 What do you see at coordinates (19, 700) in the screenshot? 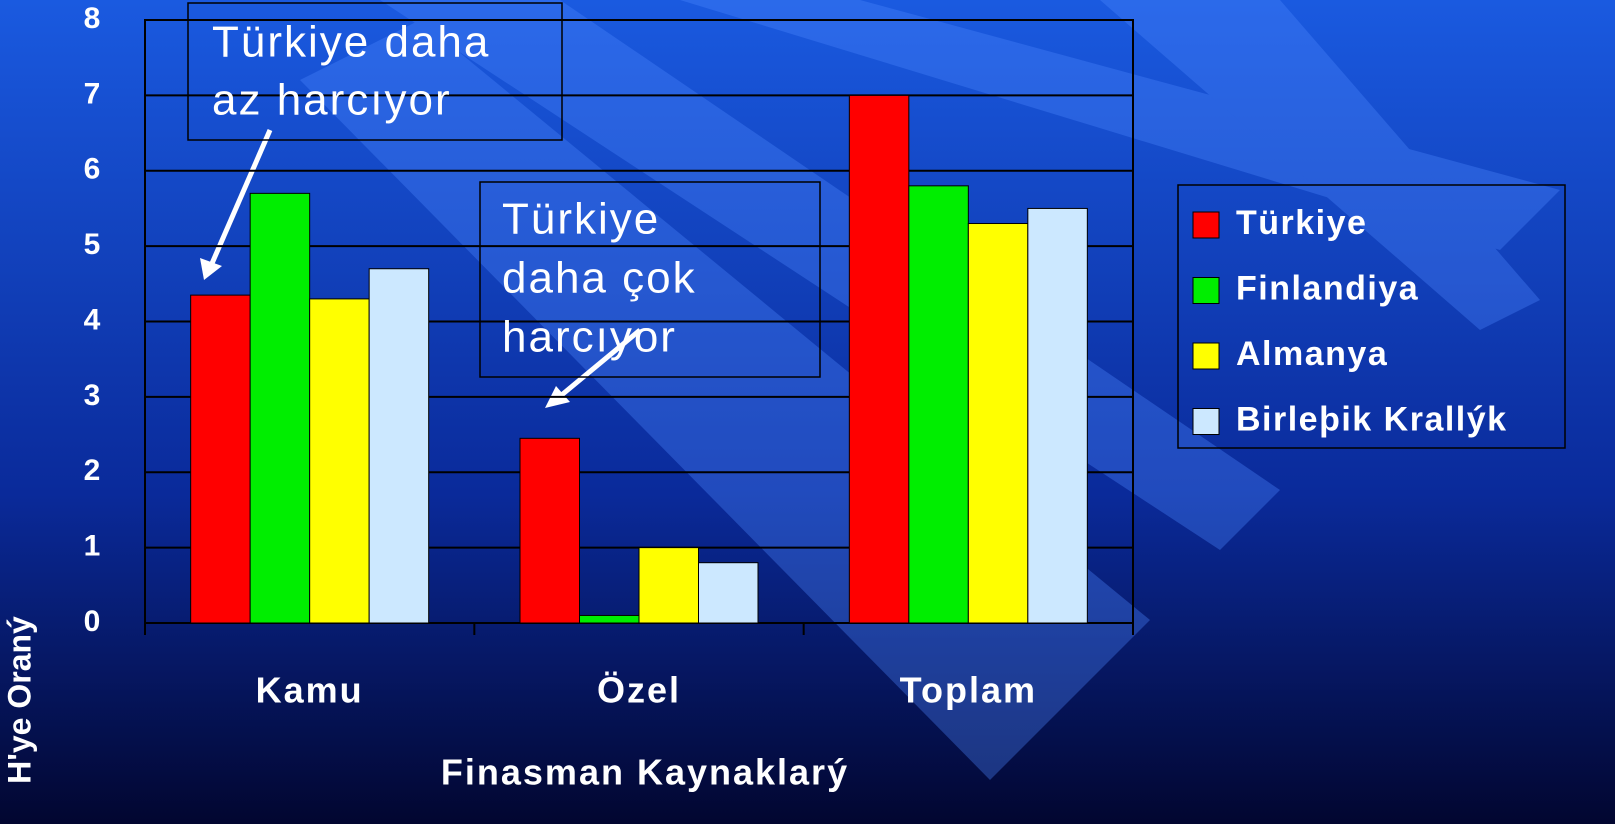
I see `y-axis-title: H'ye Oraný` at bounding box center [19, 700].